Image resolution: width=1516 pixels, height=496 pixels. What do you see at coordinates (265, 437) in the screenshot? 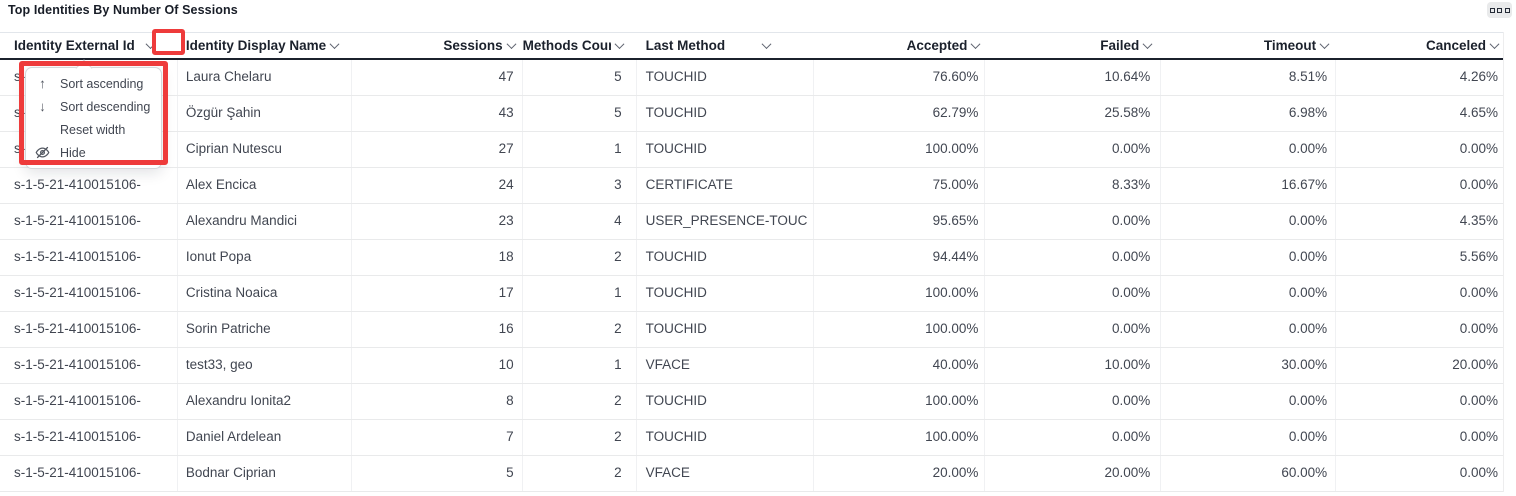
I see `table-cell-identity-display-name: Daniel Ardelean` at bounding box center [265, 437].